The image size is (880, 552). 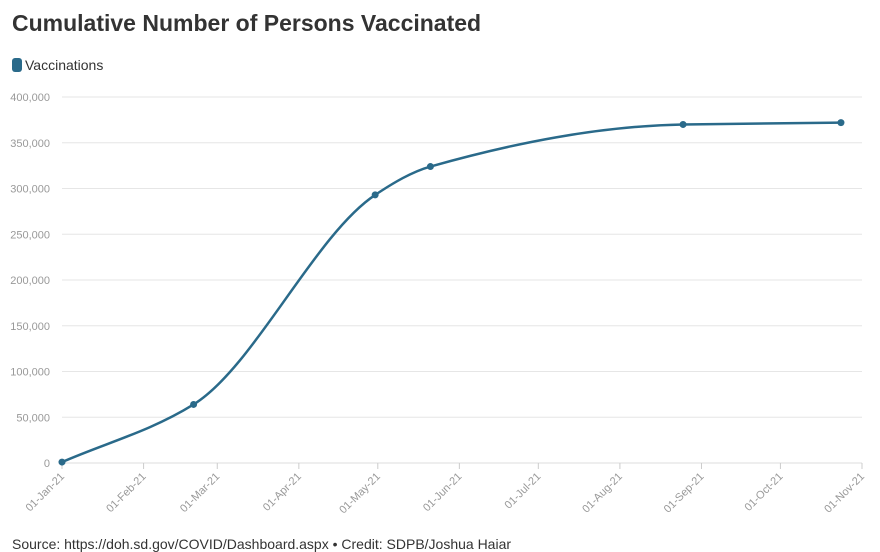 What do you see at coordinates (282, 492) in the screenshot?
I see `x-tick-label: 01-Apr-21` at bounding box center [282, 492].